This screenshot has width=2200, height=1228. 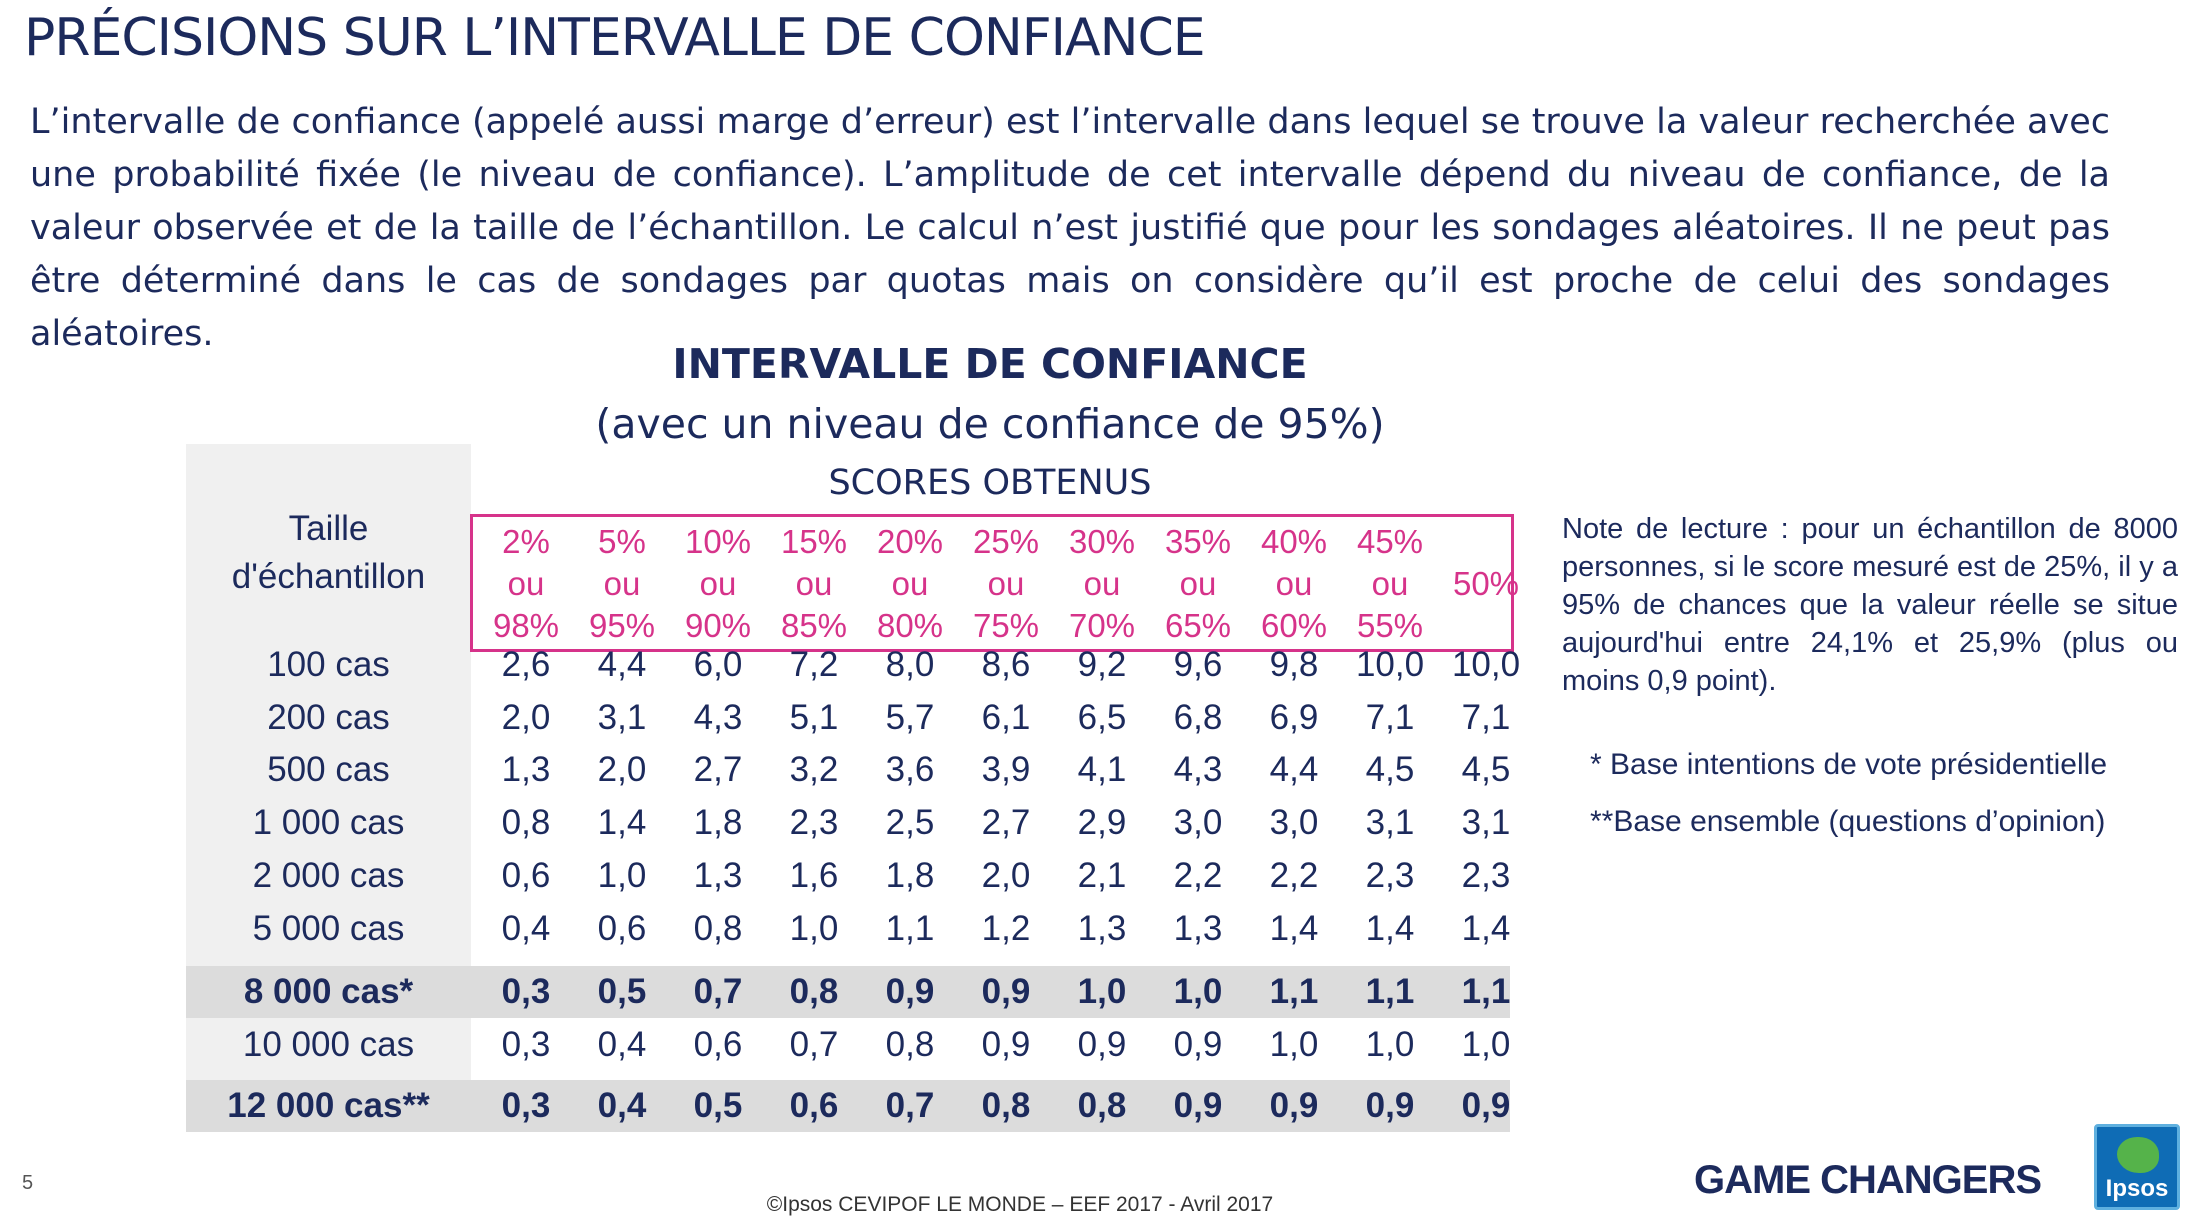 What do you see at coordinates (622, 584) in the screenshot?
I see `score-header-1: 5% ou 95%` at bounding box center [622, 584].